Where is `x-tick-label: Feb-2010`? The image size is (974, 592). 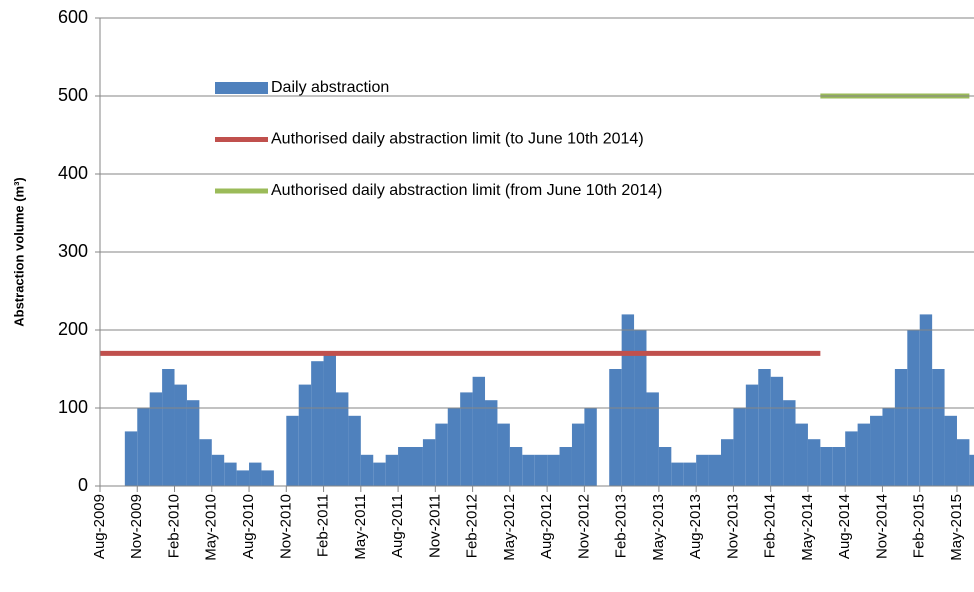
x-tick-label: Feb-2010 is located at coordinates (173, 526).